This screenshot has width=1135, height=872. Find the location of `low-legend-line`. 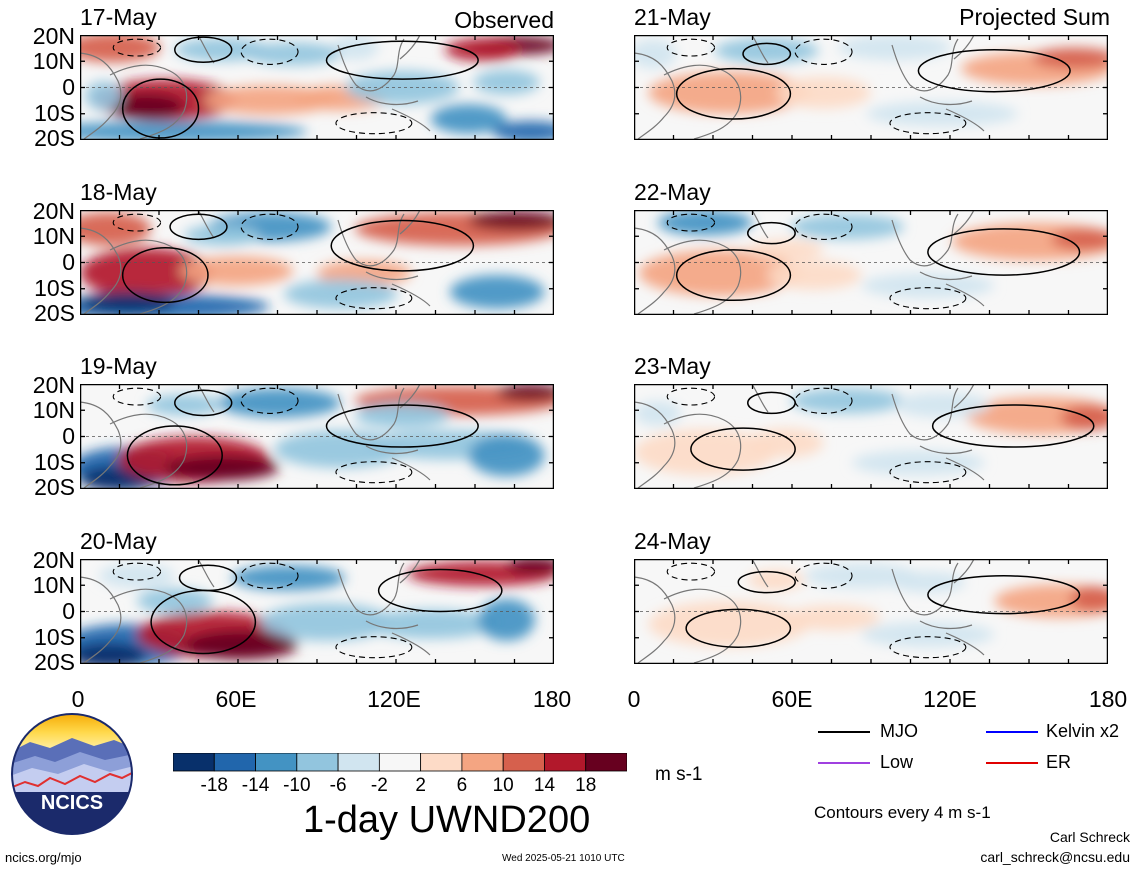

low-legend-line is located at coordinates (844, 763).